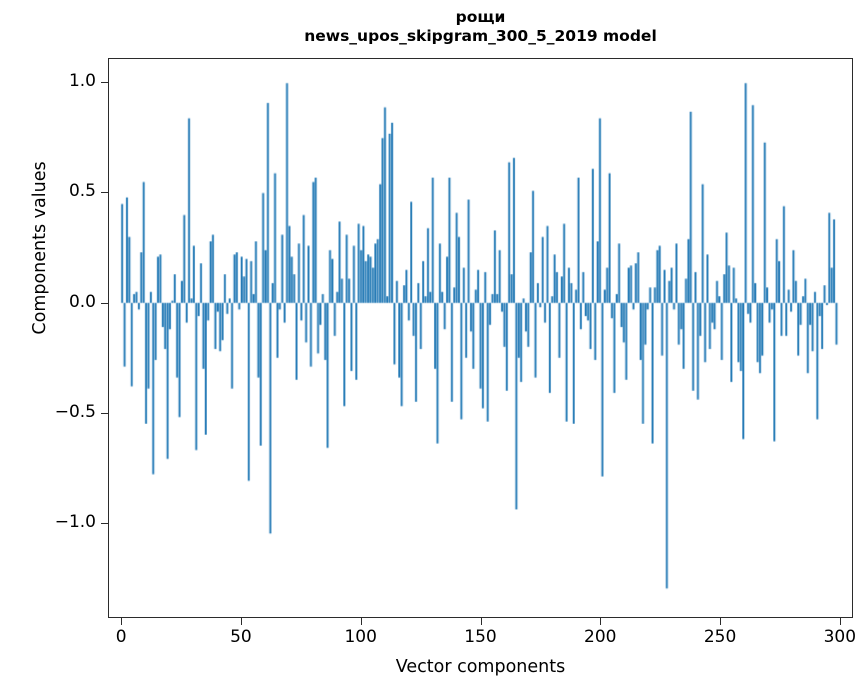 The image size is (867, 696). I want to click on x-axis-tick-label: 0, so click(121, 637).